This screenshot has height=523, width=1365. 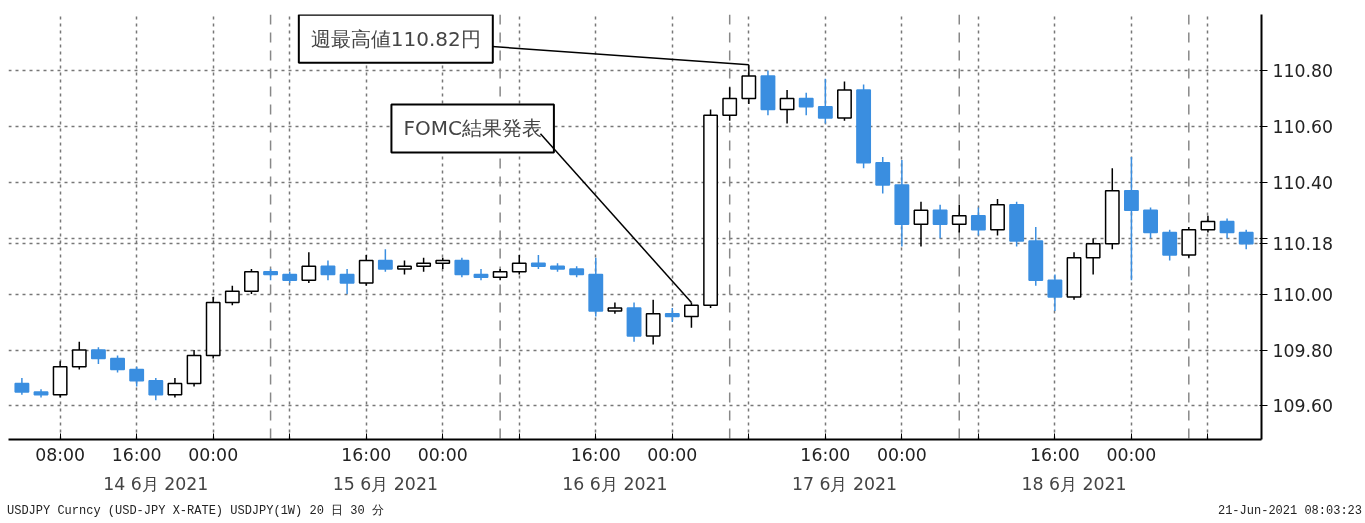 I want to click on y-tick-label: 110.60, so click(x=1303, y=126).